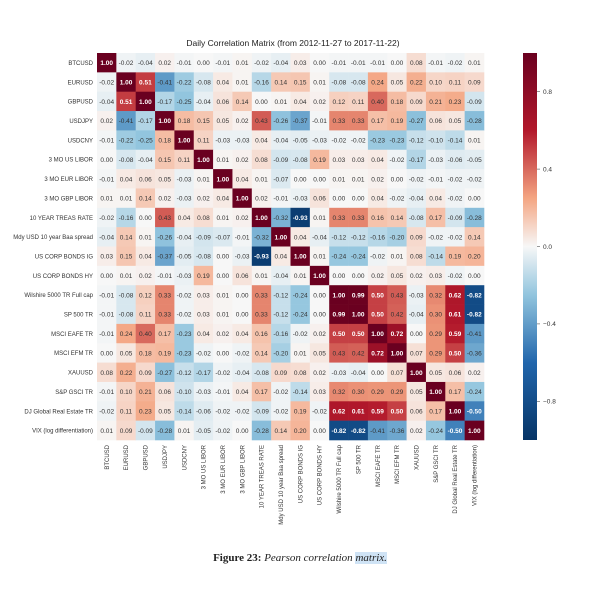  I want to click on cell-value-label: 0.51, so click(126, 102).